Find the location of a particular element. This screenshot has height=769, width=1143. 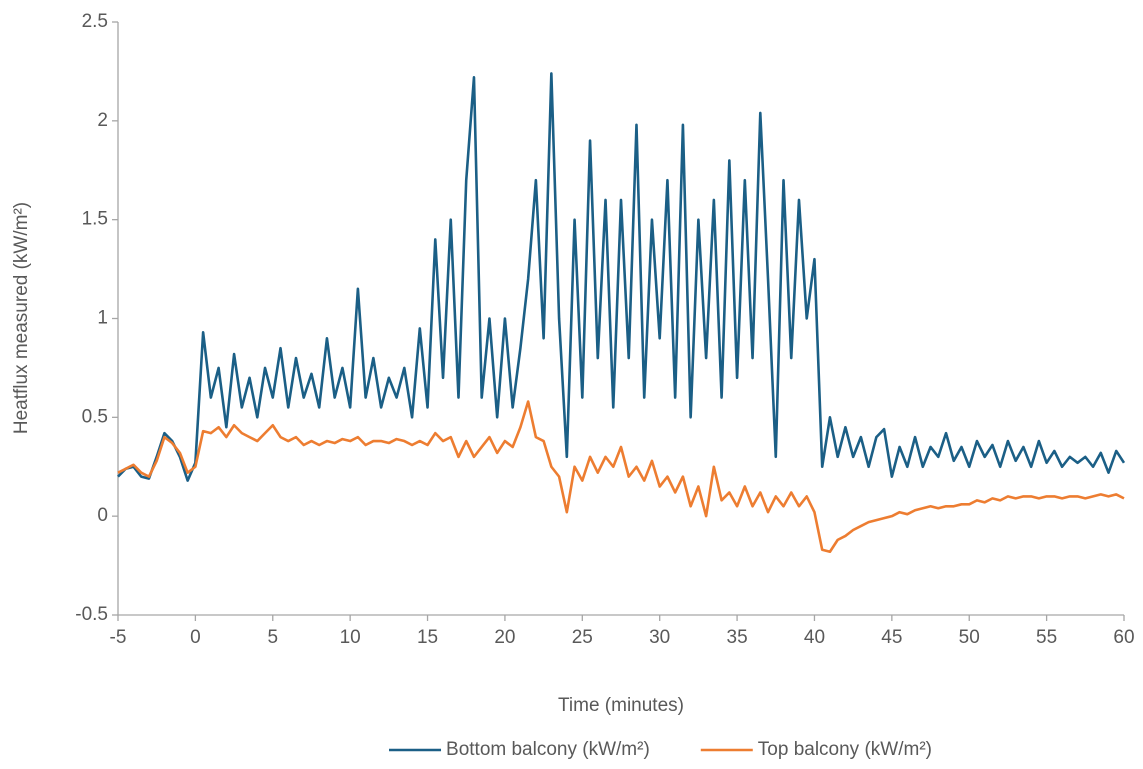

x-tick-label: 55 is located at coordinates (1046, 637).